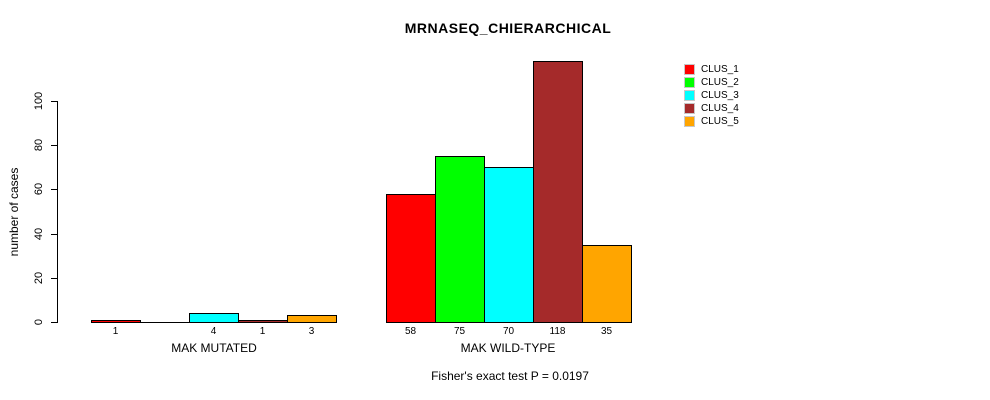 The width and height of the screenshot is (990, 400). Describe the element at coordinates (410, 331) in the screenshot. I see `bar-value-label-clus_1-group1: 58` at that location.